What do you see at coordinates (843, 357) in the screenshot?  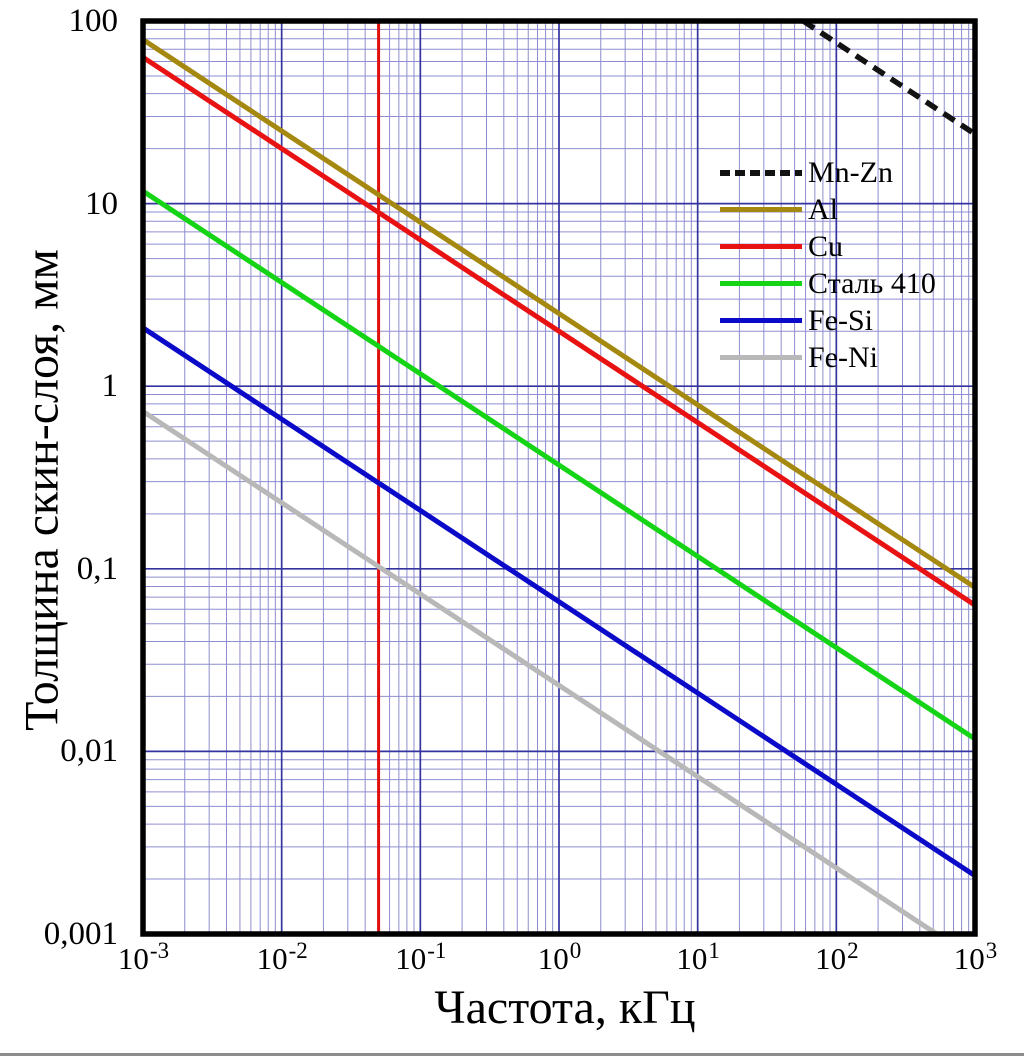 I see `legend-label: Fe-Ni` at bounding box center [843, 357].